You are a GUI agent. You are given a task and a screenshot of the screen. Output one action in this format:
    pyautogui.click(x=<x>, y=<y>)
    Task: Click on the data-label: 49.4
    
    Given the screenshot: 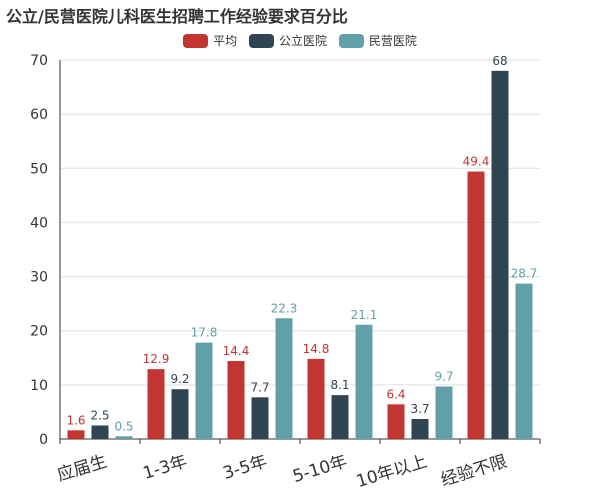 What is the action you would take?
    pyautogui.click(x=476, y=162)
    